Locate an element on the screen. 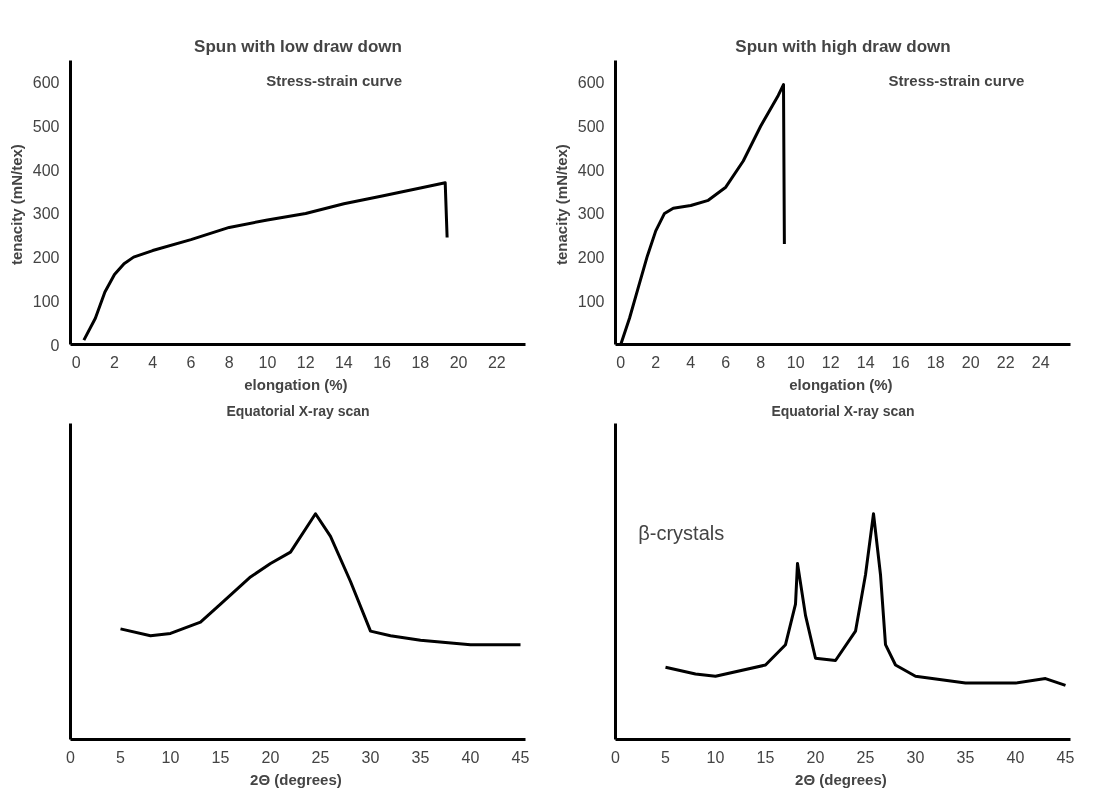  chart-title: Spun with high draw down is located at coordinates (843, 46).